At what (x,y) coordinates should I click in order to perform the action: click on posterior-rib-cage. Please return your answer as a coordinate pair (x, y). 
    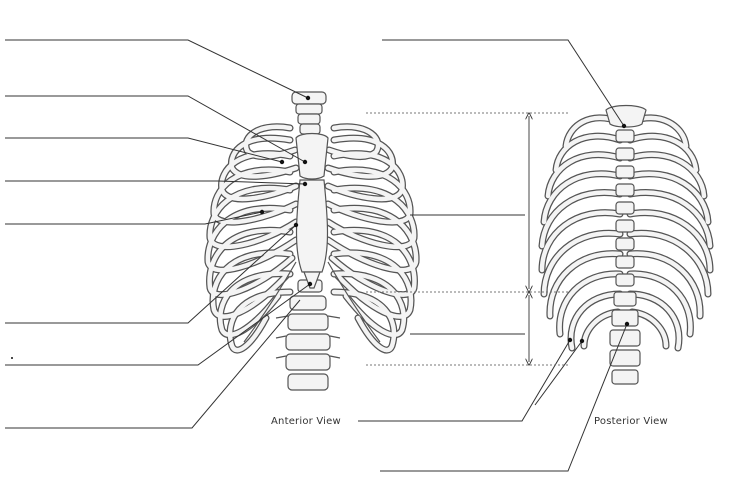
    Looking at the image, I should click on (626, 244).